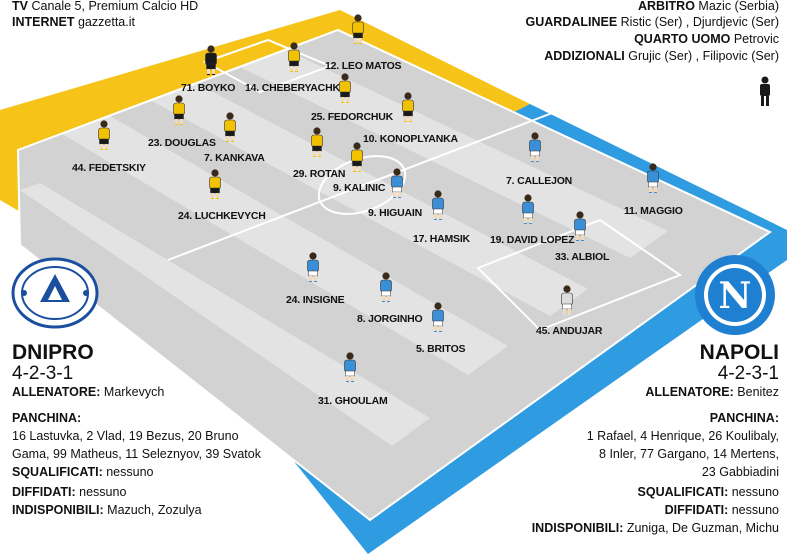 The image size is (787, 554). I want to click on home-suspended-line: SQUALIFICATI: nessuno, so click(82, 472).